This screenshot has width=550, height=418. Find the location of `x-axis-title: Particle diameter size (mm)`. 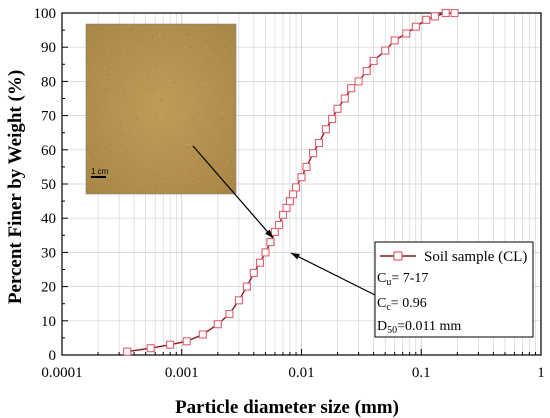

x-axis-title: Particle diameter size (mm) is located at coordinates (287, 407).